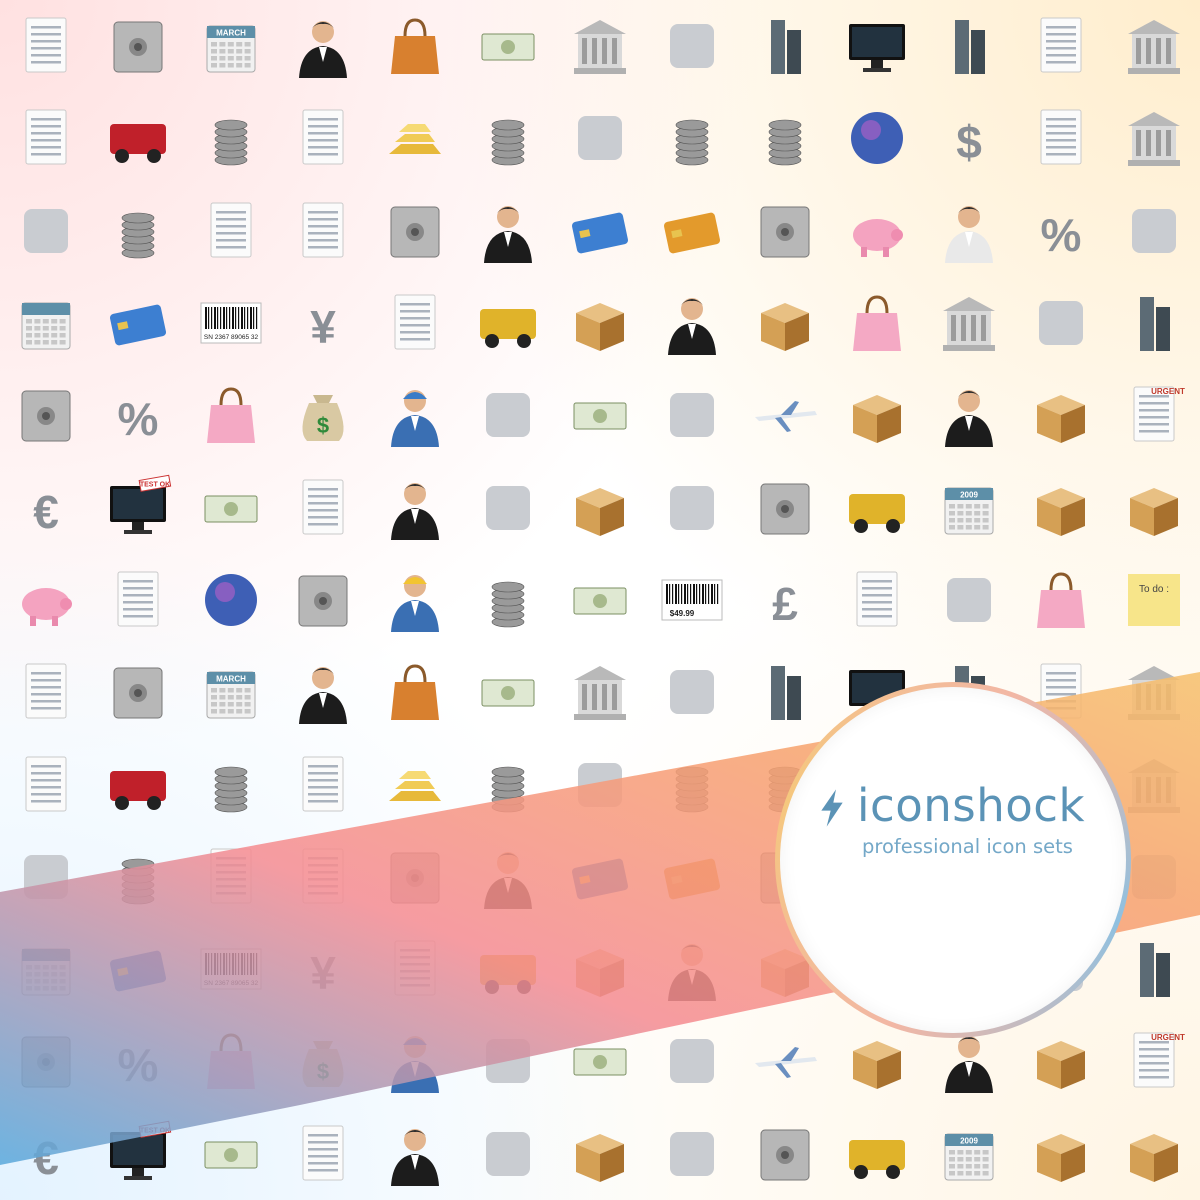 The width and height of the screenshot is (1200, 1200). I want to click on office-desk-icon, so click(1153, 139).